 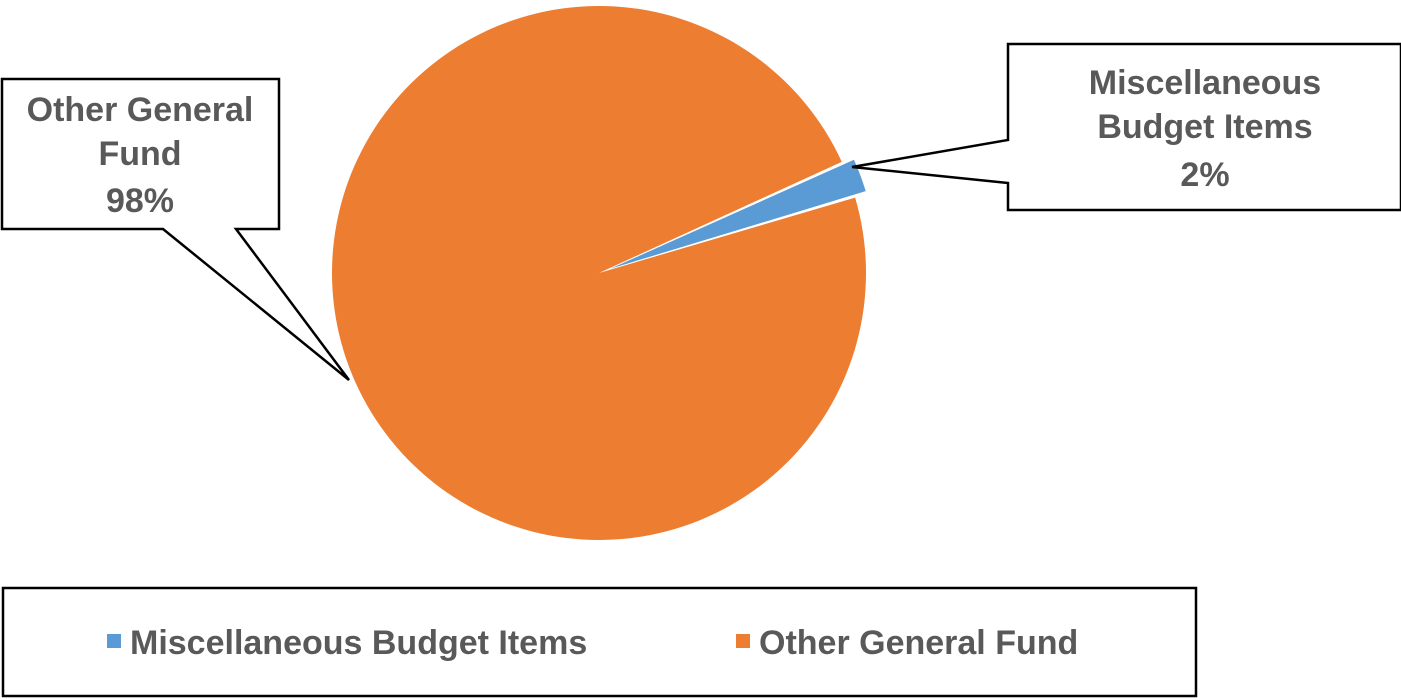 What do you see at coordinates (1204, 127) in the screenshot?
I see `callout-misc-line2: Budget Items` at bounding box center [1204, 127].